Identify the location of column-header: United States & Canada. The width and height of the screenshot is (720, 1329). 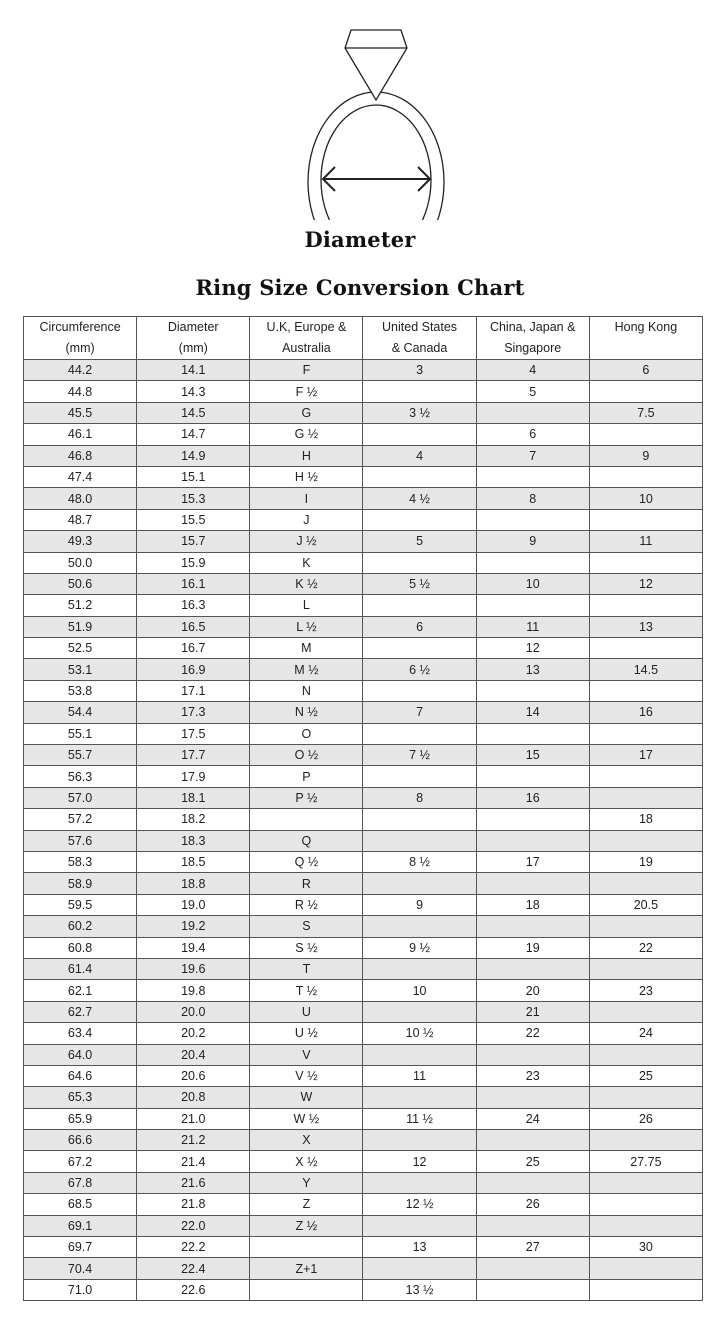
(419, 338).